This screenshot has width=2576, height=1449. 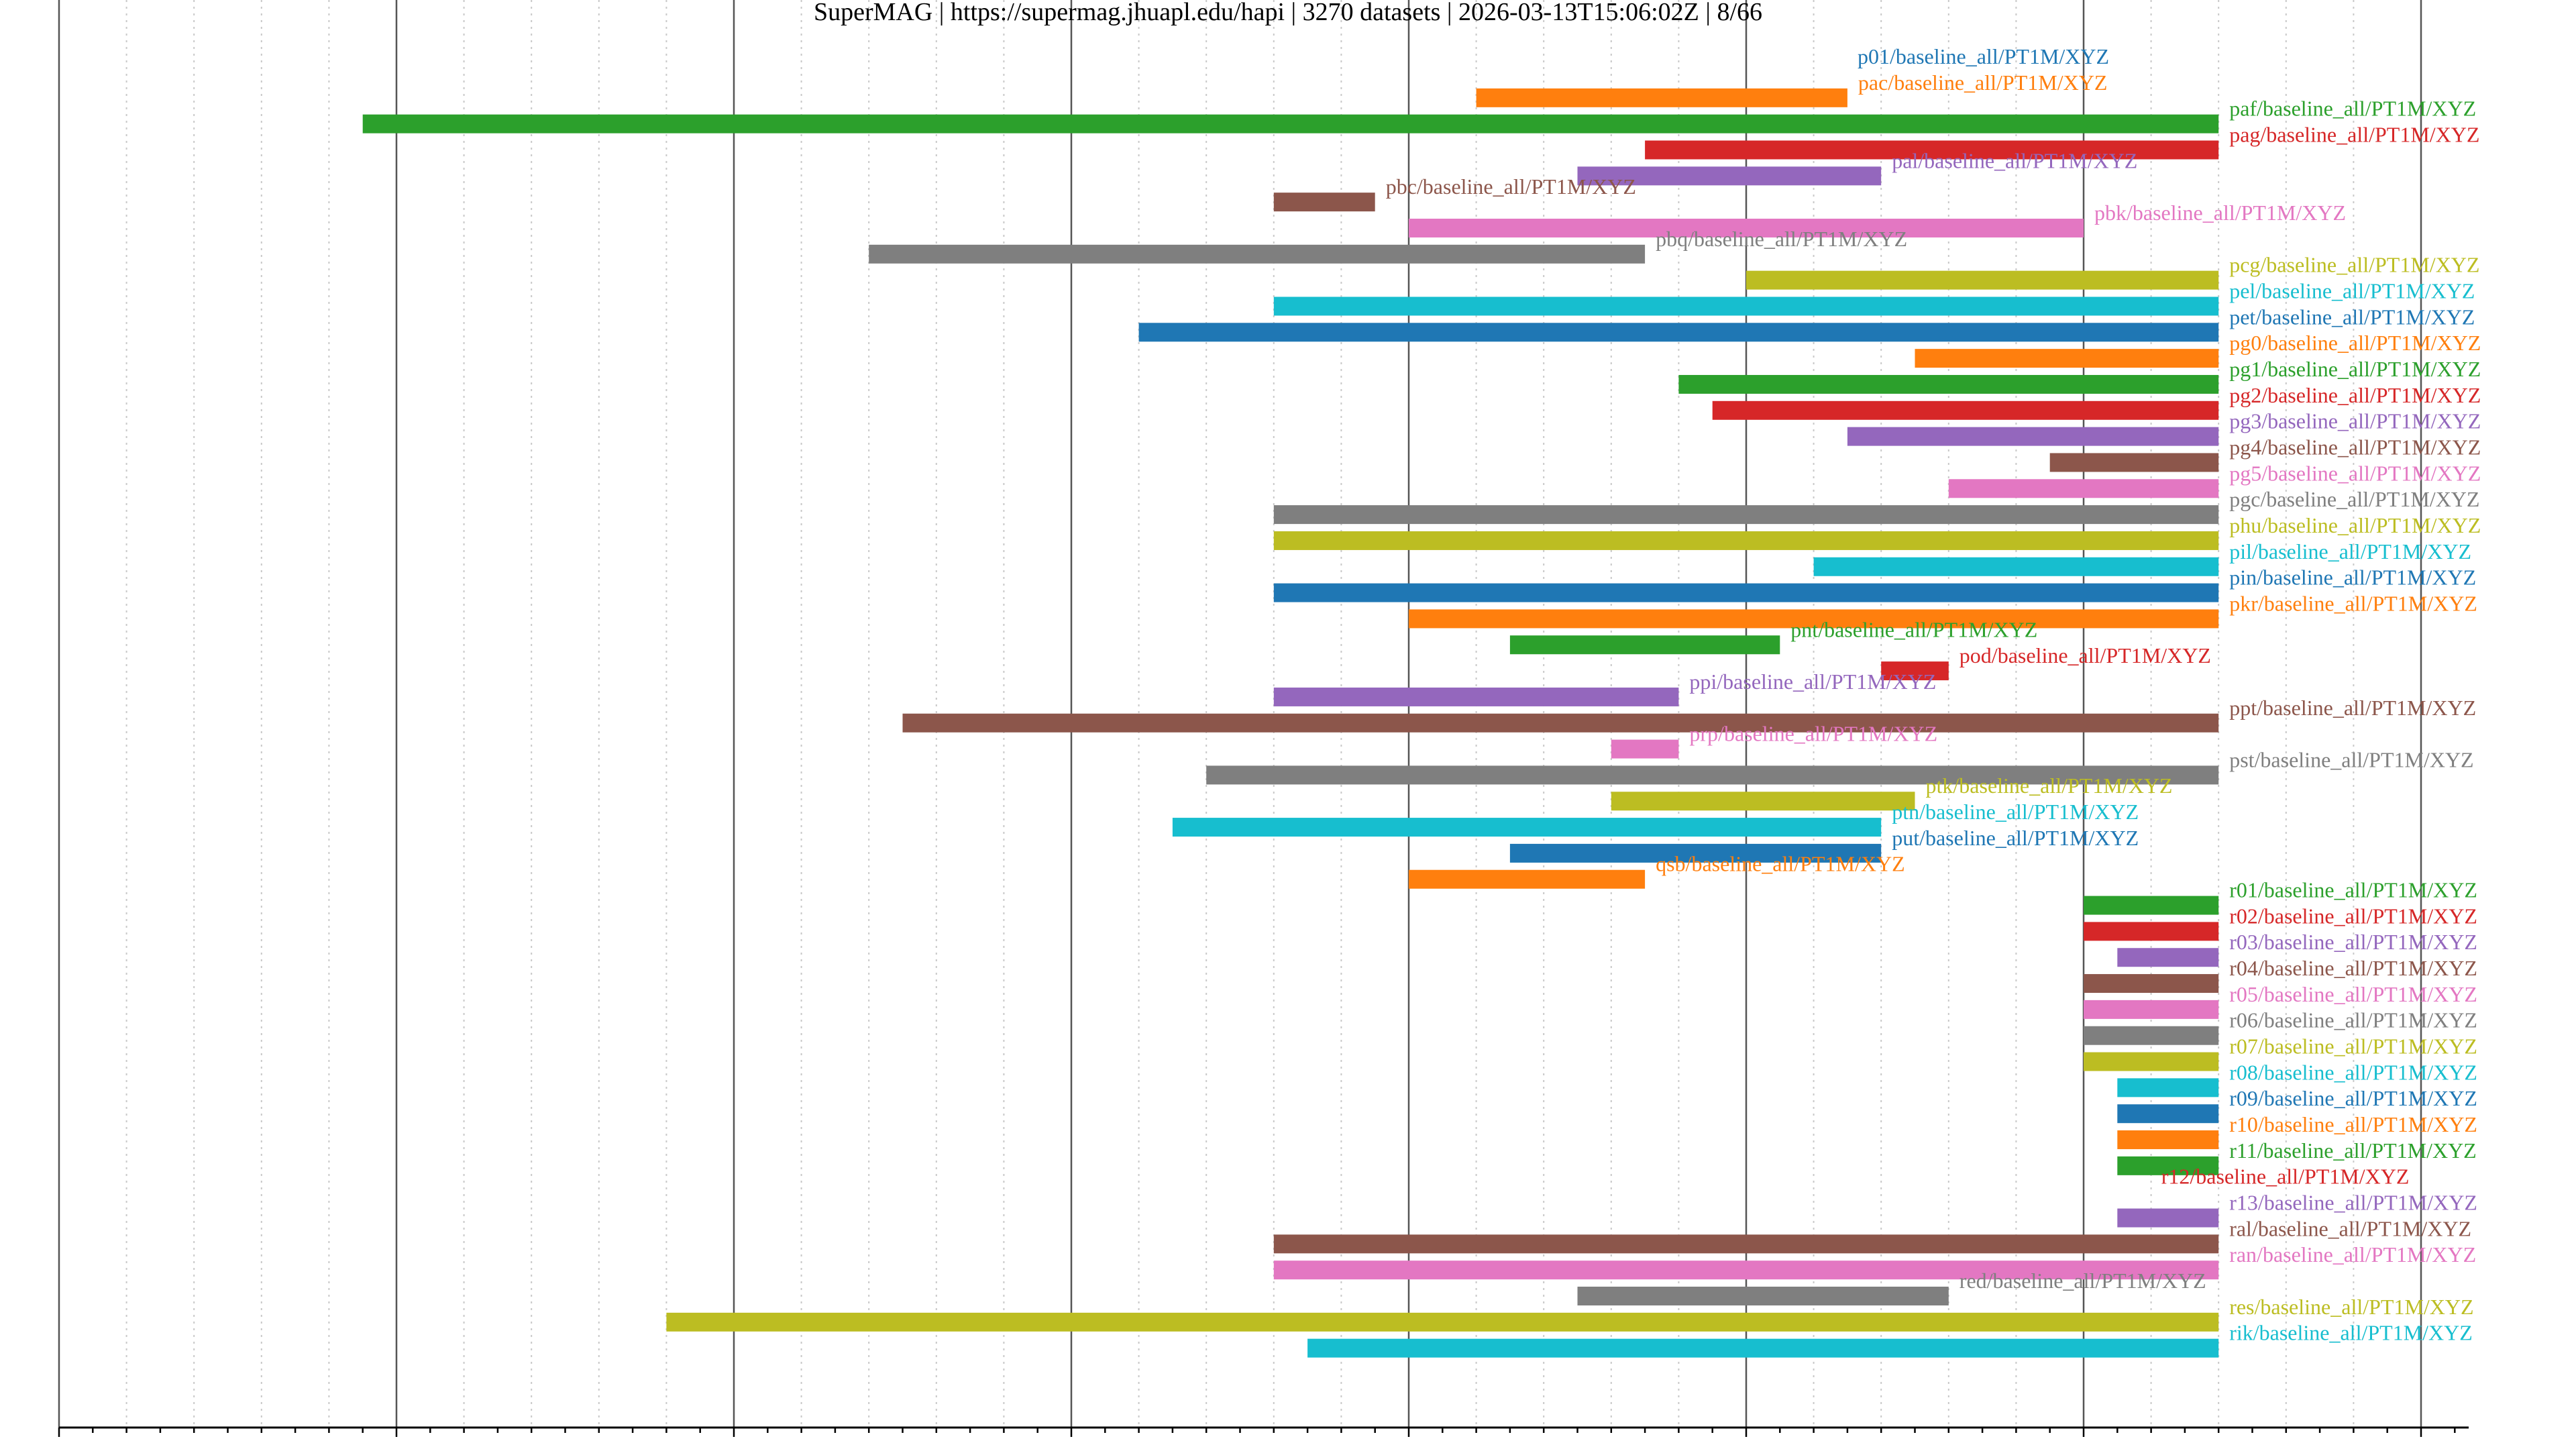 What do you see at coordinates (2168, 1087) in the screenshot?
I see `bar-r08` at bounding box center [2168, 1087].